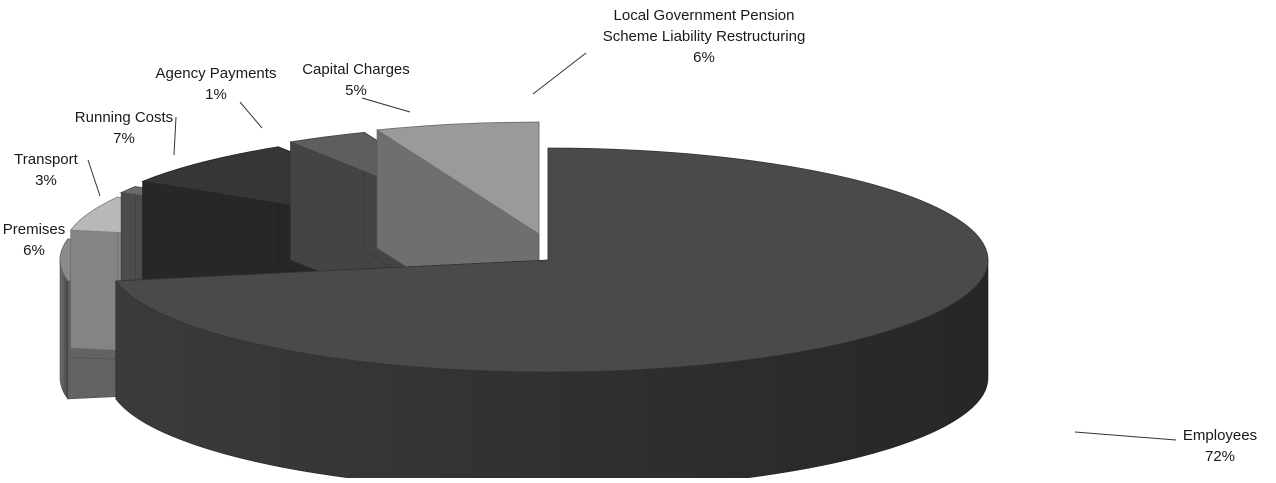 The height and width of the screenshot is (483, 1276). What do you see at coordinates (64, 329) in the screenshot?
I see `slice-side-shade` at bounding box center [64, 329].